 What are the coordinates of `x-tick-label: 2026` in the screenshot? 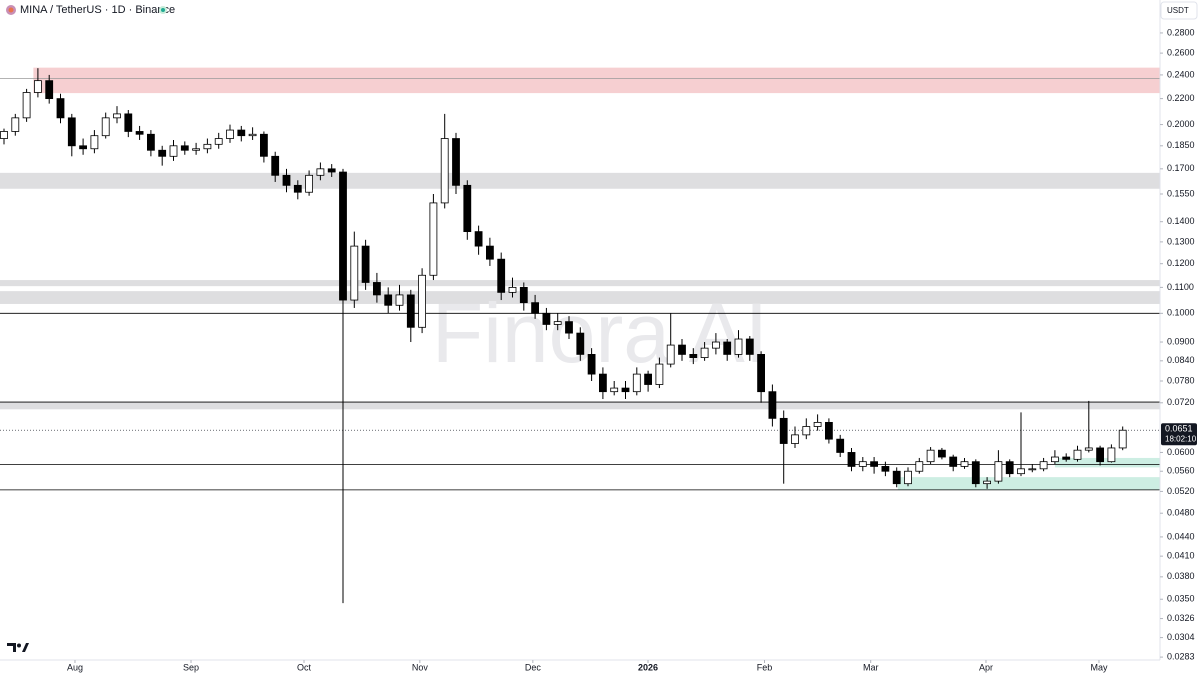 It's located at (648, 667).